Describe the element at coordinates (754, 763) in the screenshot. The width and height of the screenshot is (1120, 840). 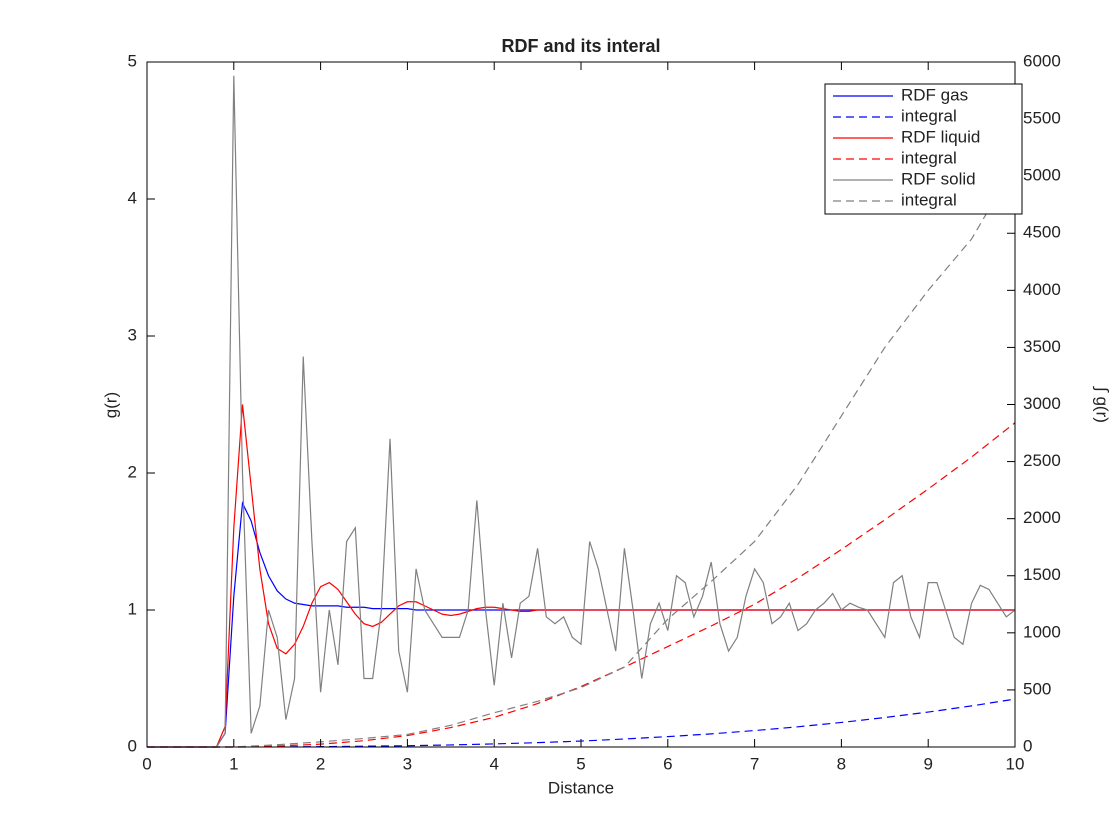
I see `x-tick-label: 7` at that location.